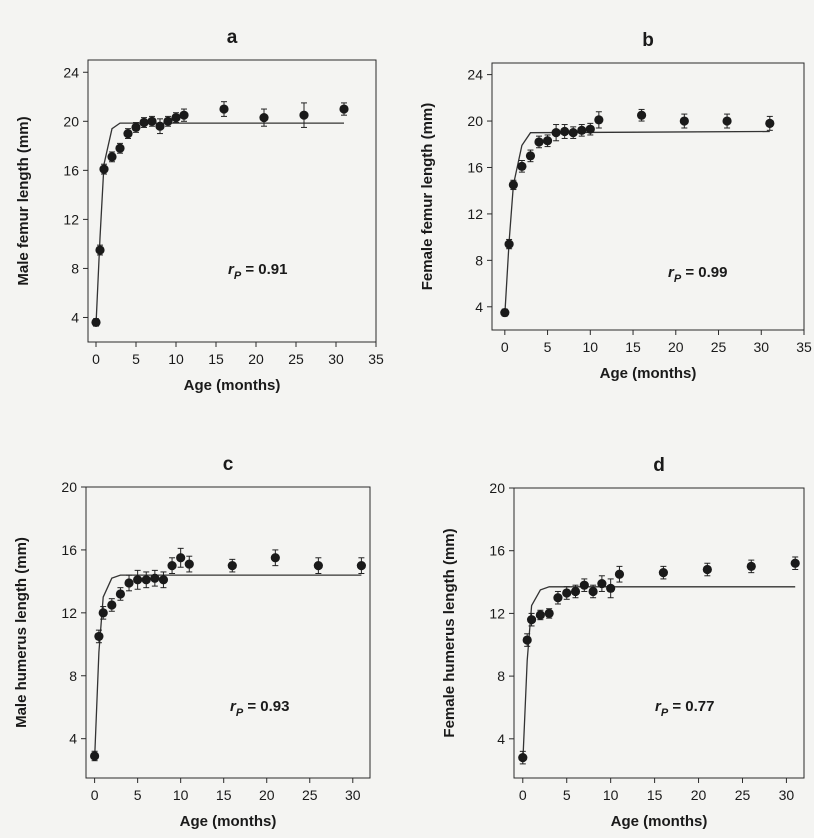  Describe the element at coordinates (21, 632) in the screenshot. I see `y-axis-title: Male humerus length (mm)` at that location.